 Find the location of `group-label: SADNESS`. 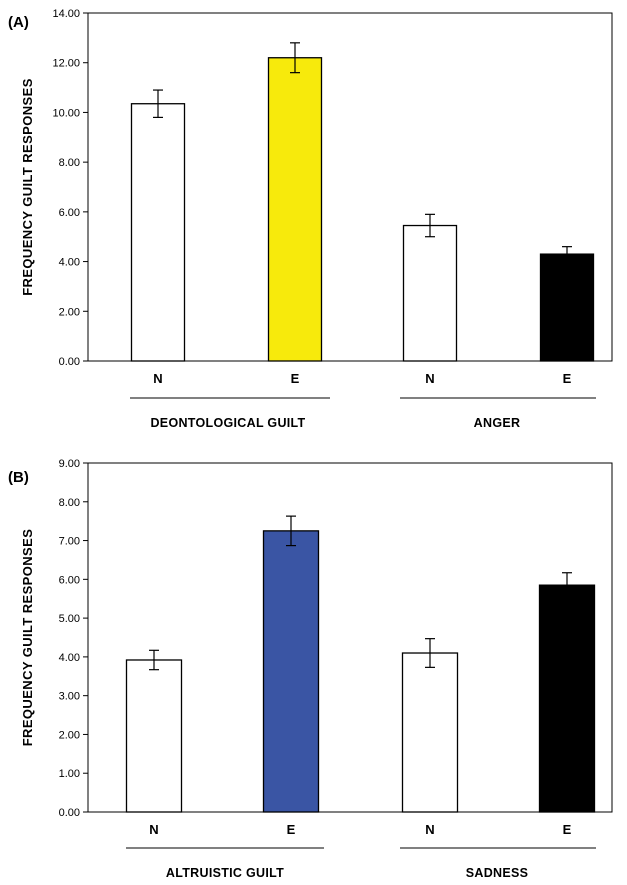

group-label: SADNESS is located at coordinates (497, 873).